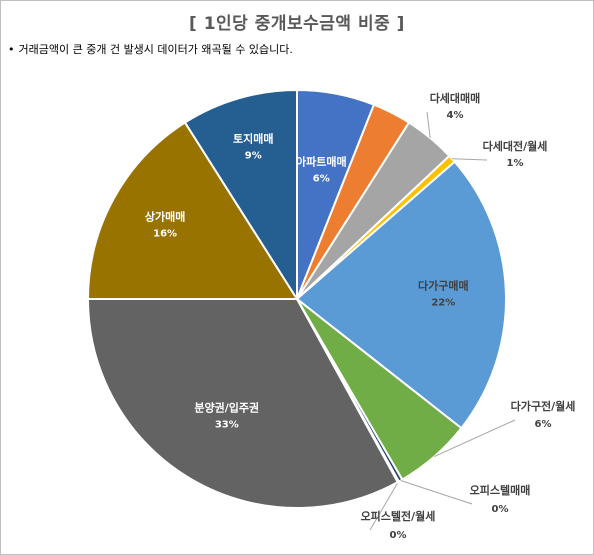 This screenshot has width=594, height=555. Describe the element at coordinates (500, 490) in the screenshot. I see `slice-label: 오피스텔매매` at that location.